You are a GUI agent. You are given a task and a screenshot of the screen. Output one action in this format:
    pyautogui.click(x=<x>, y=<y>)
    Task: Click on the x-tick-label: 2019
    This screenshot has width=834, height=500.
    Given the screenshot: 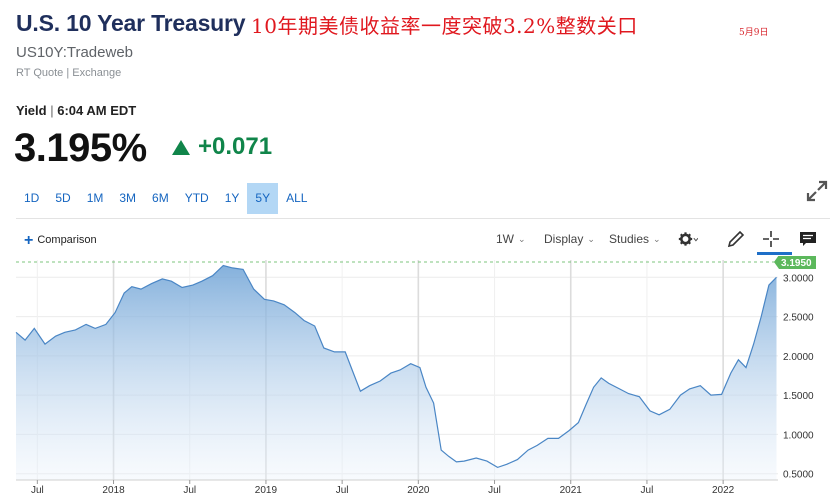 What is the action you would take?
    pyautogui.click(x=266, y=490)
    